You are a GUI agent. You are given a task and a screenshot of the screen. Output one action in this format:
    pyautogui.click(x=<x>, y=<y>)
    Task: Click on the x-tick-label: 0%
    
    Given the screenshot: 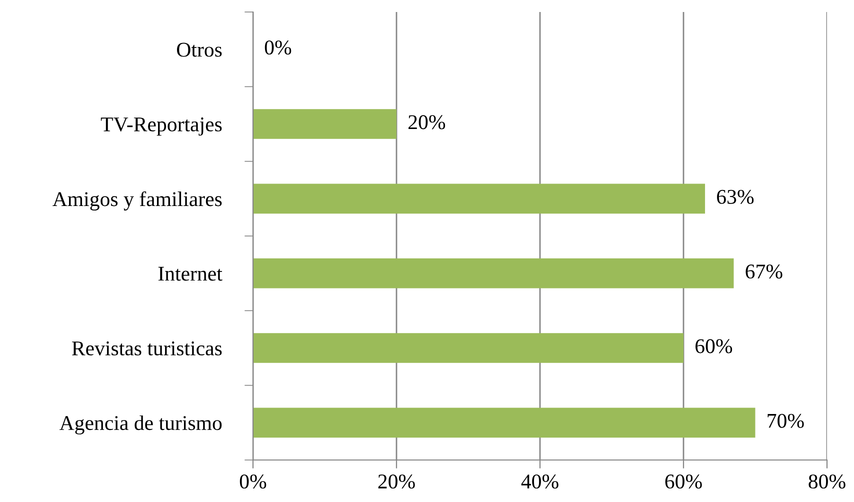 What is the action you would take?
    pyautogui.click(x=253, y=481)
    